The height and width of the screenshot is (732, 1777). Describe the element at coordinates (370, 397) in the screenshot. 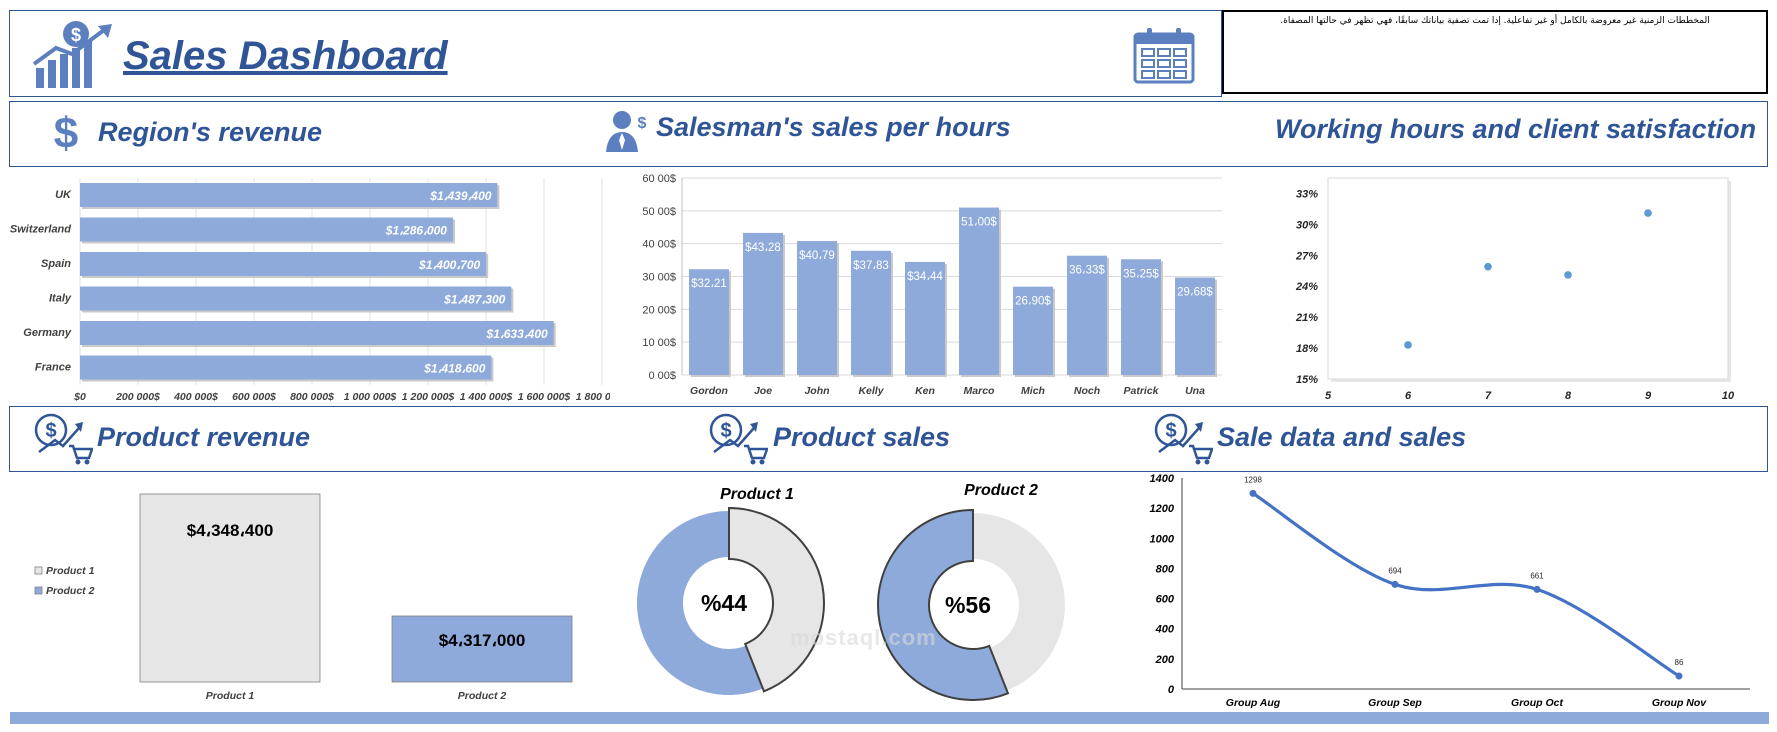

I see `x-tick-label: 1 000 000$` at that location.